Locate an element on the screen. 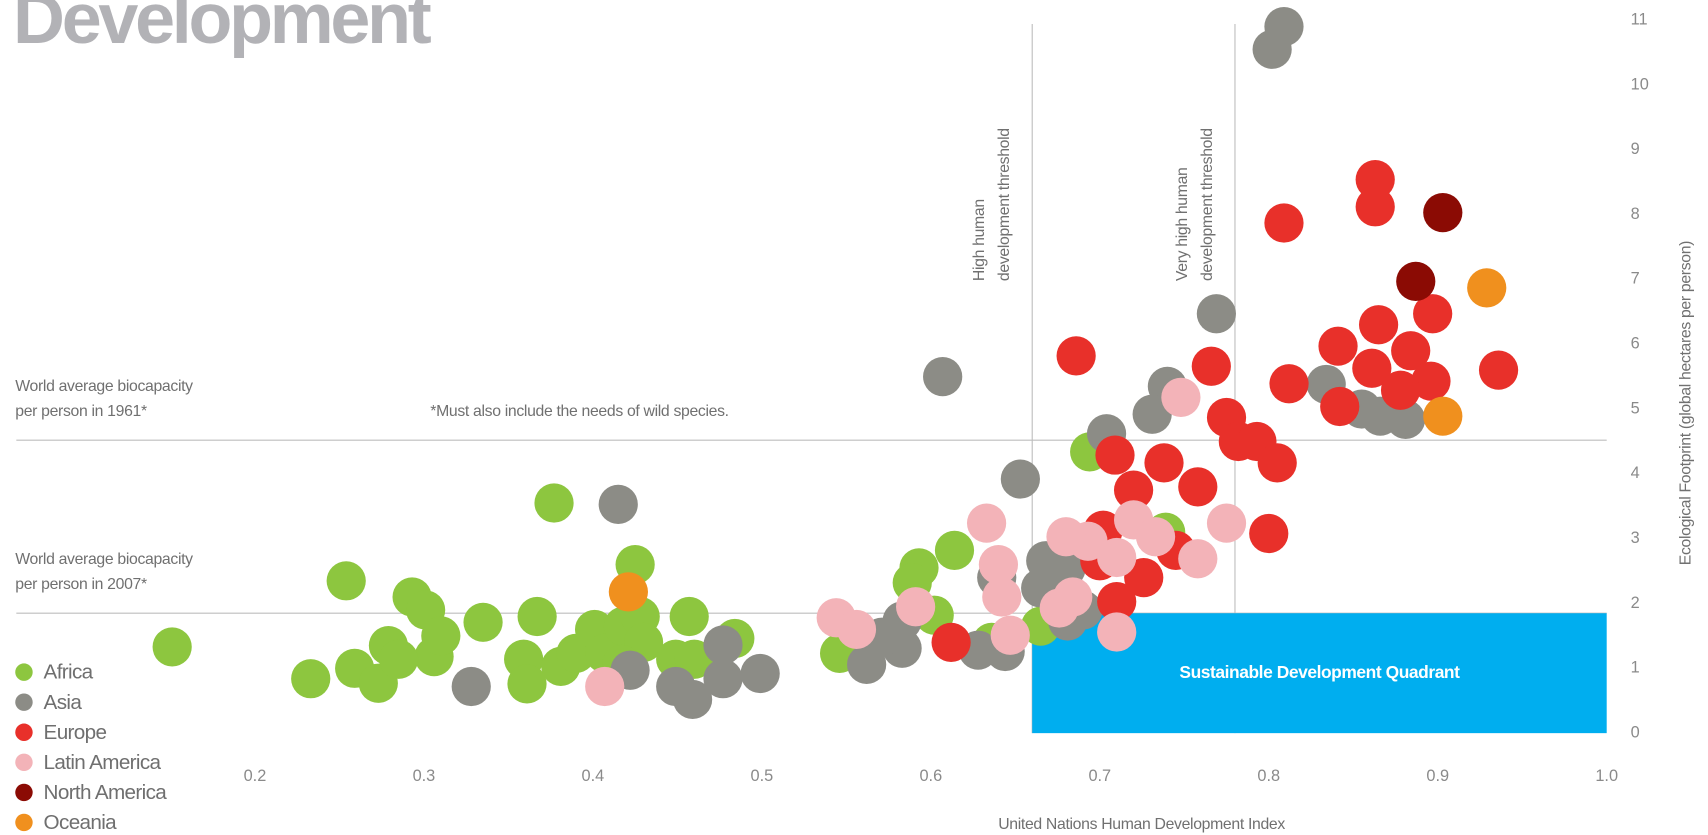  legend-label: Africa is located at coordinates (69, 672).